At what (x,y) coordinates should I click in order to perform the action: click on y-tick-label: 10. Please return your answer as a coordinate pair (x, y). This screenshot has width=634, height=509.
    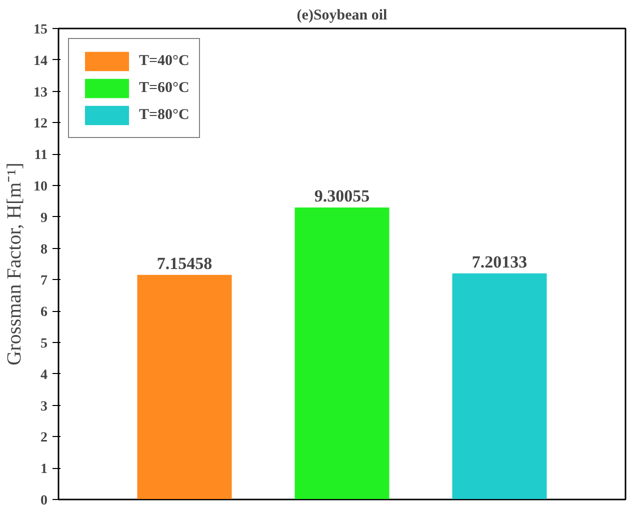
    Looking at the image, I should click on (41, 187).